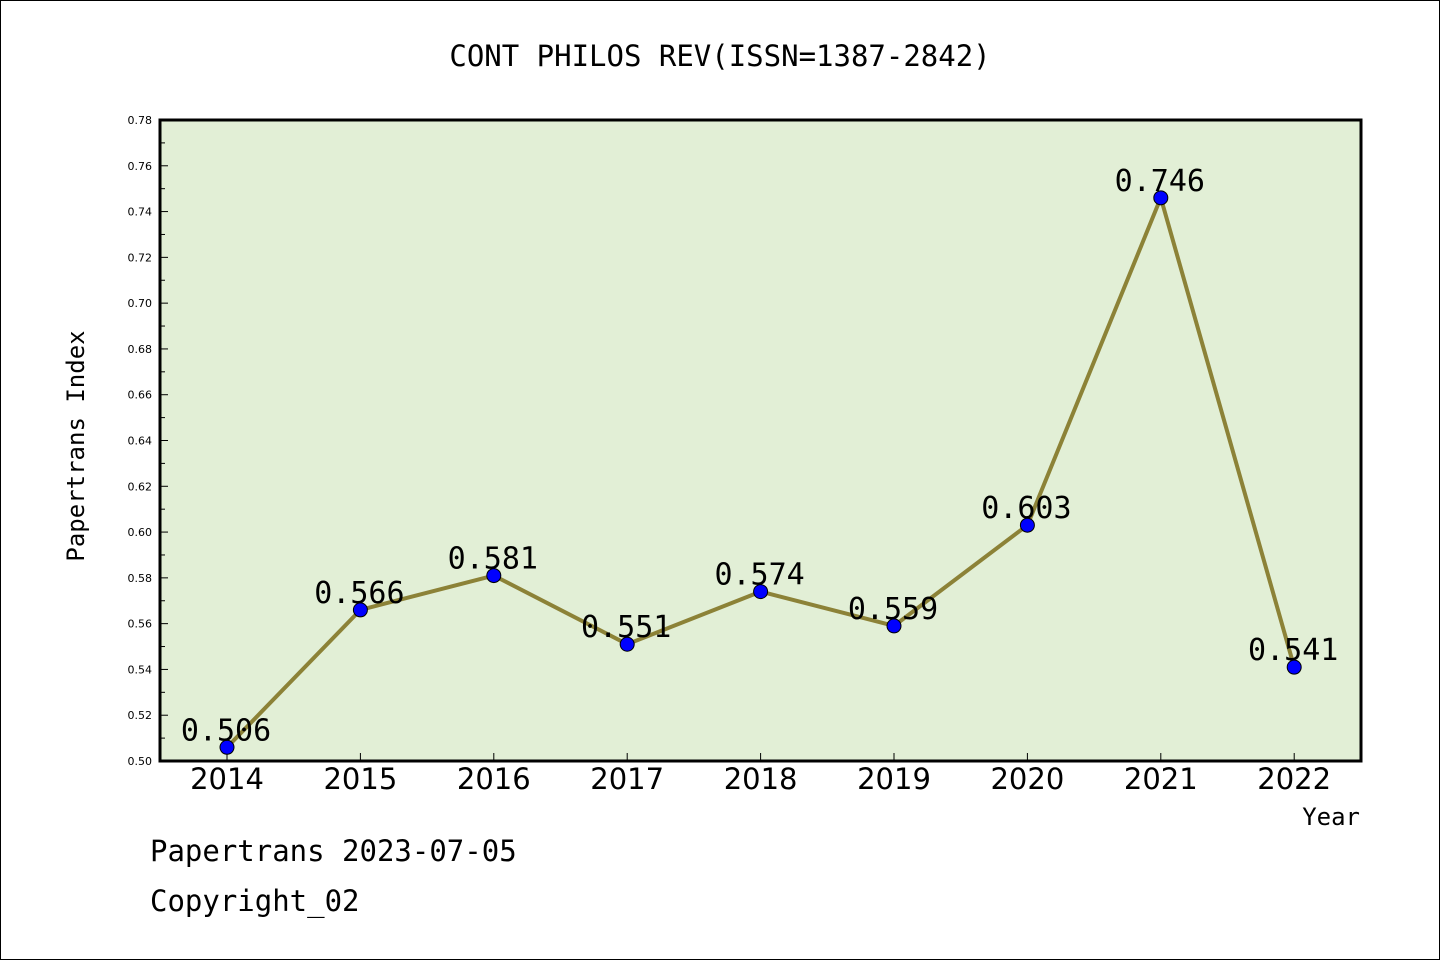  What do you see at coordinates (140, 669) in the screenshot?
I see `y-tick-label: 0.54` at bounding box center [140, 669].